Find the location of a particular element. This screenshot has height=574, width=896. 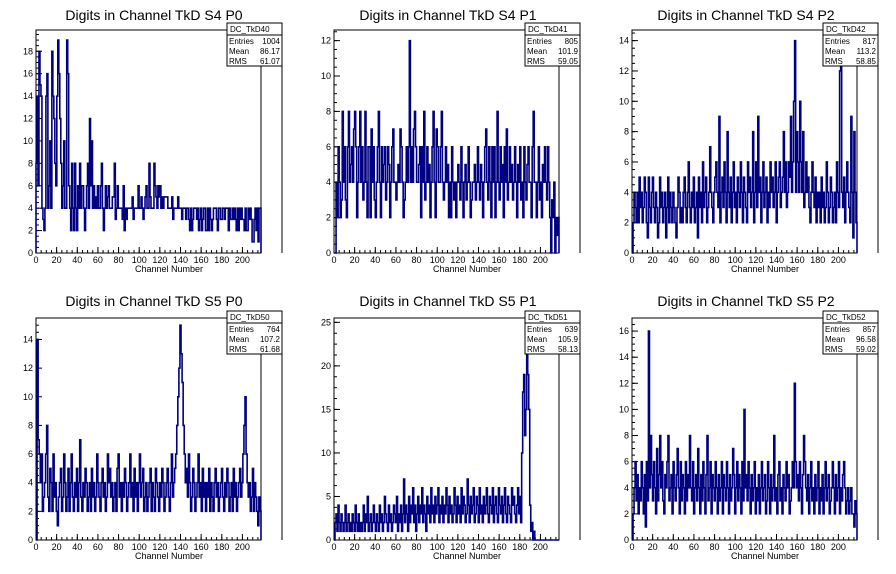

y-tick-label: 20 is located at coordinates (326, 366).